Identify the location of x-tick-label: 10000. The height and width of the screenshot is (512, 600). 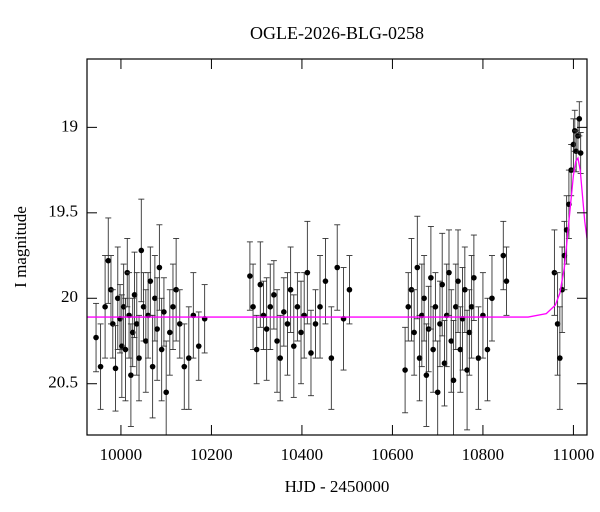
(121, 454).